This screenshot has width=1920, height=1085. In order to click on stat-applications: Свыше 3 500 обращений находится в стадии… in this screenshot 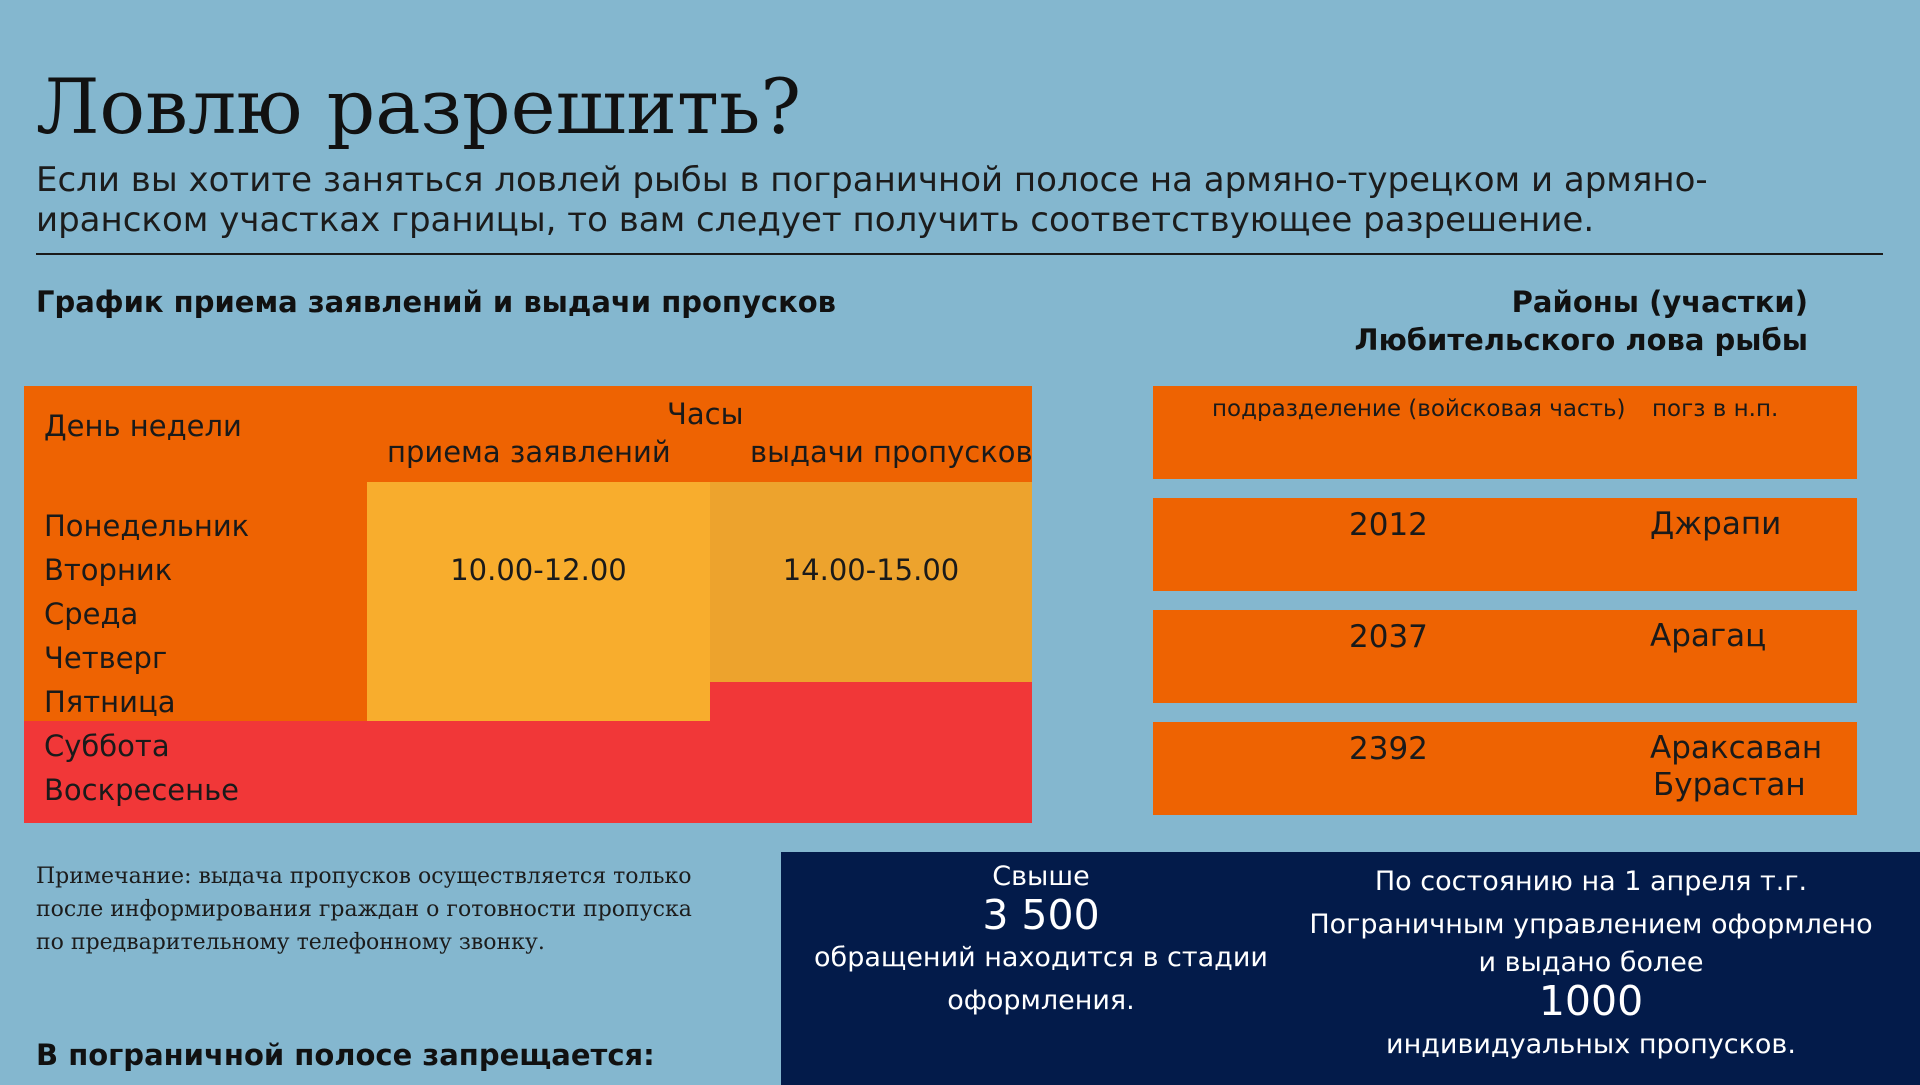, I will do `click(1041, 941)`.